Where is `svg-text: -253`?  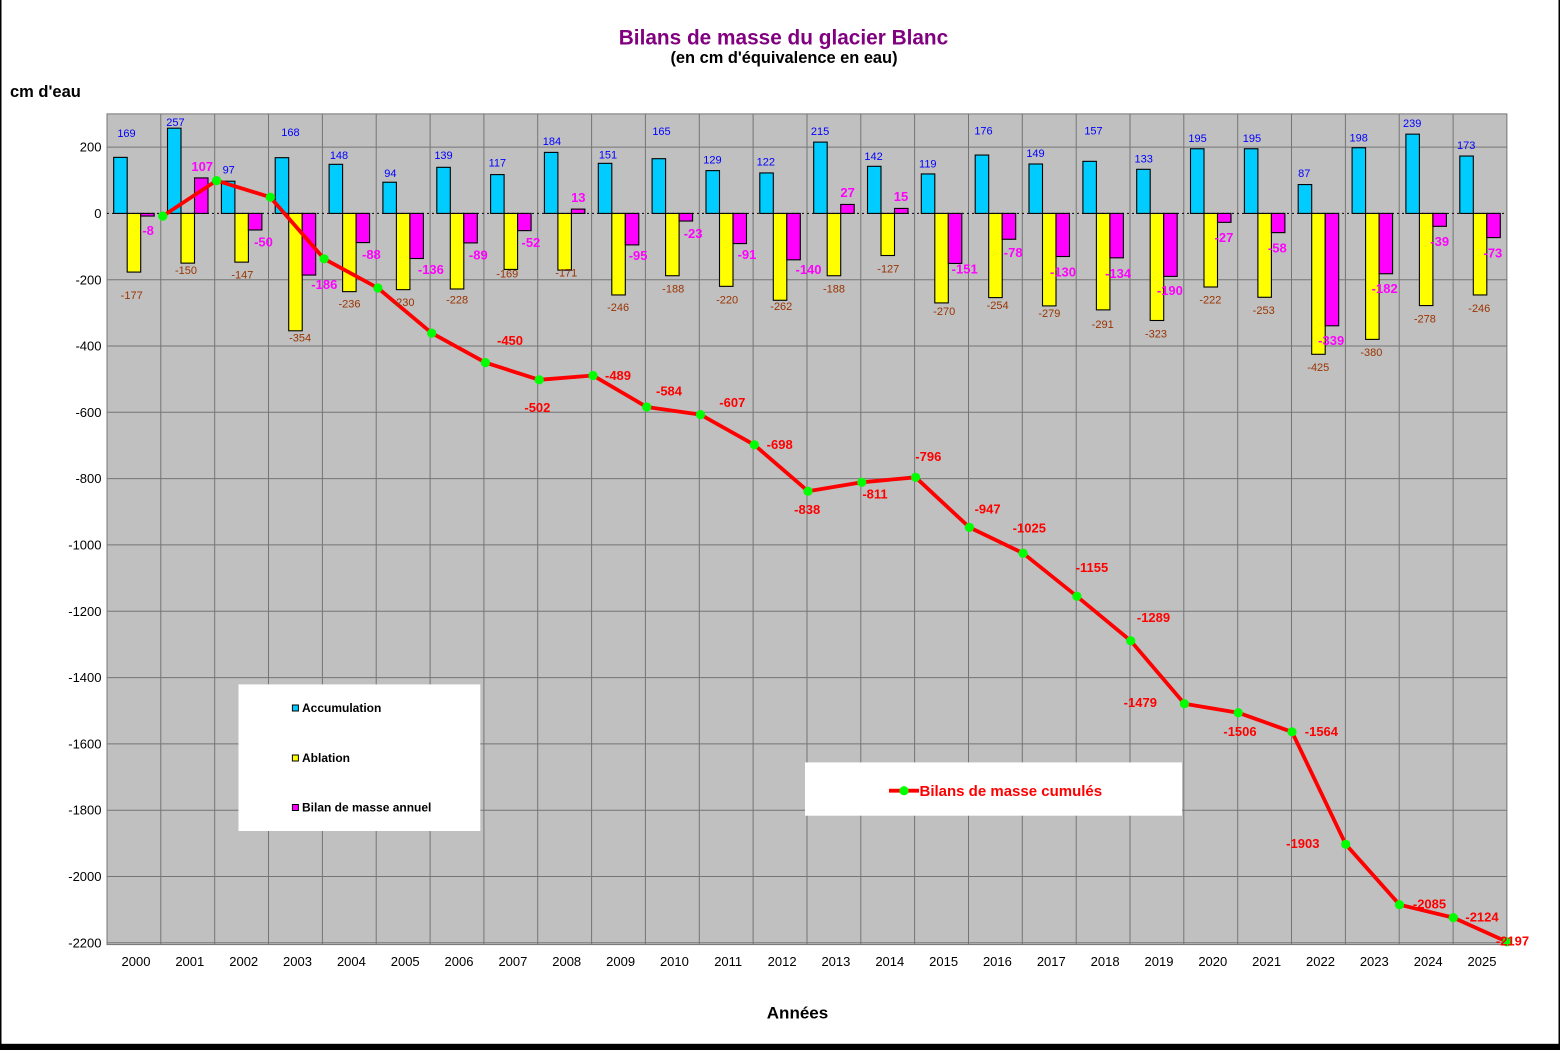 svg-text: -253 is located at coordinates (1264, 311).